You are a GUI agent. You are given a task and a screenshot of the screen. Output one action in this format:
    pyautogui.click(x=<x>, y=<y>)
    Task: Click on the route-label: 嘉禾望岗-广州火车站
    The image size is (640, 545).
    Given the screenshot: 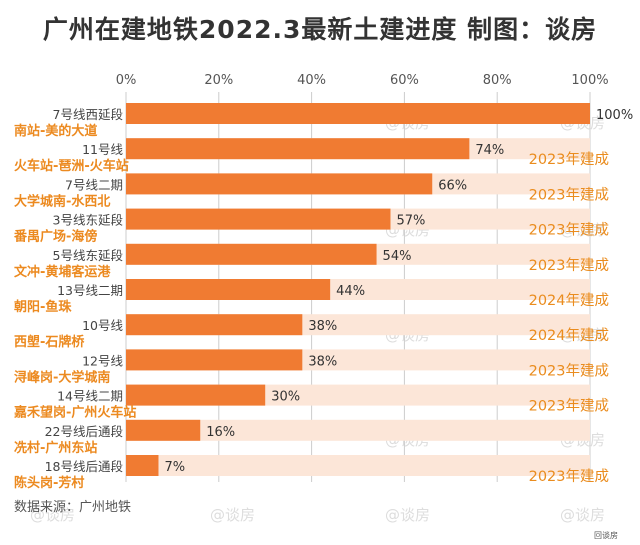 What is the action you would take?
    pyautogui.click(x=74, y=413)
    